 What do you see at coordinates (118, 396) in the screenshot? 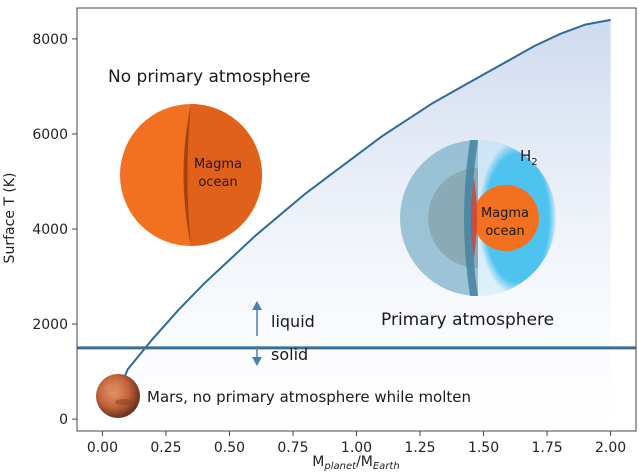
I see `mars-icon` at bounding box center [118, 396].